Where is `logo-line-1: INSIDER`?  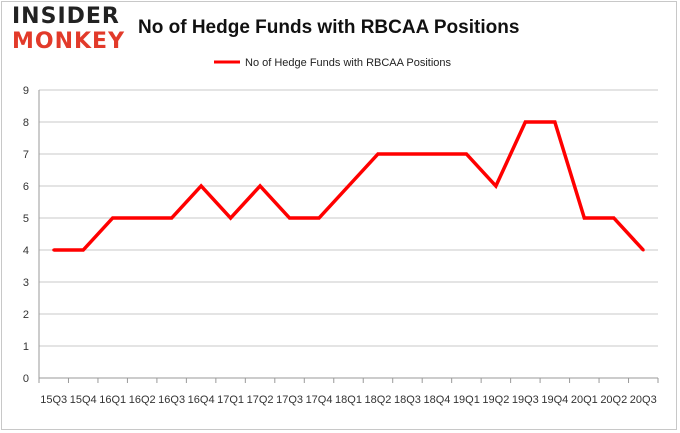
logo-line-1: INSIDER is located at coordinates (66, 16).